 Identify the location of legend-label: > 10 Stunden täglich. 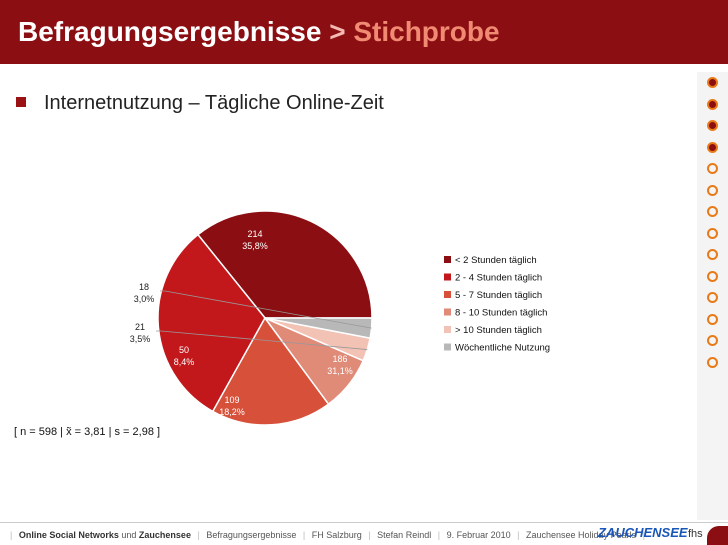
(498, 330).